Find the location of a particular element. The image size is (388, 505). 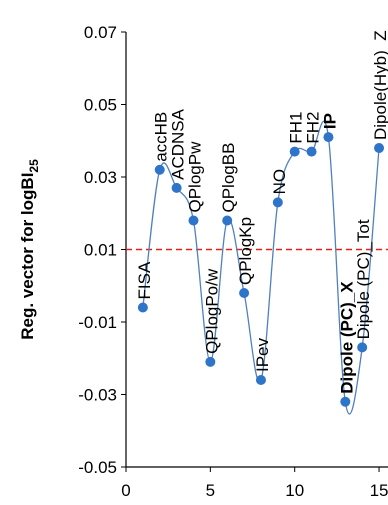

y-axis-title-subscript: 25 is located at coordinates (34, 166).